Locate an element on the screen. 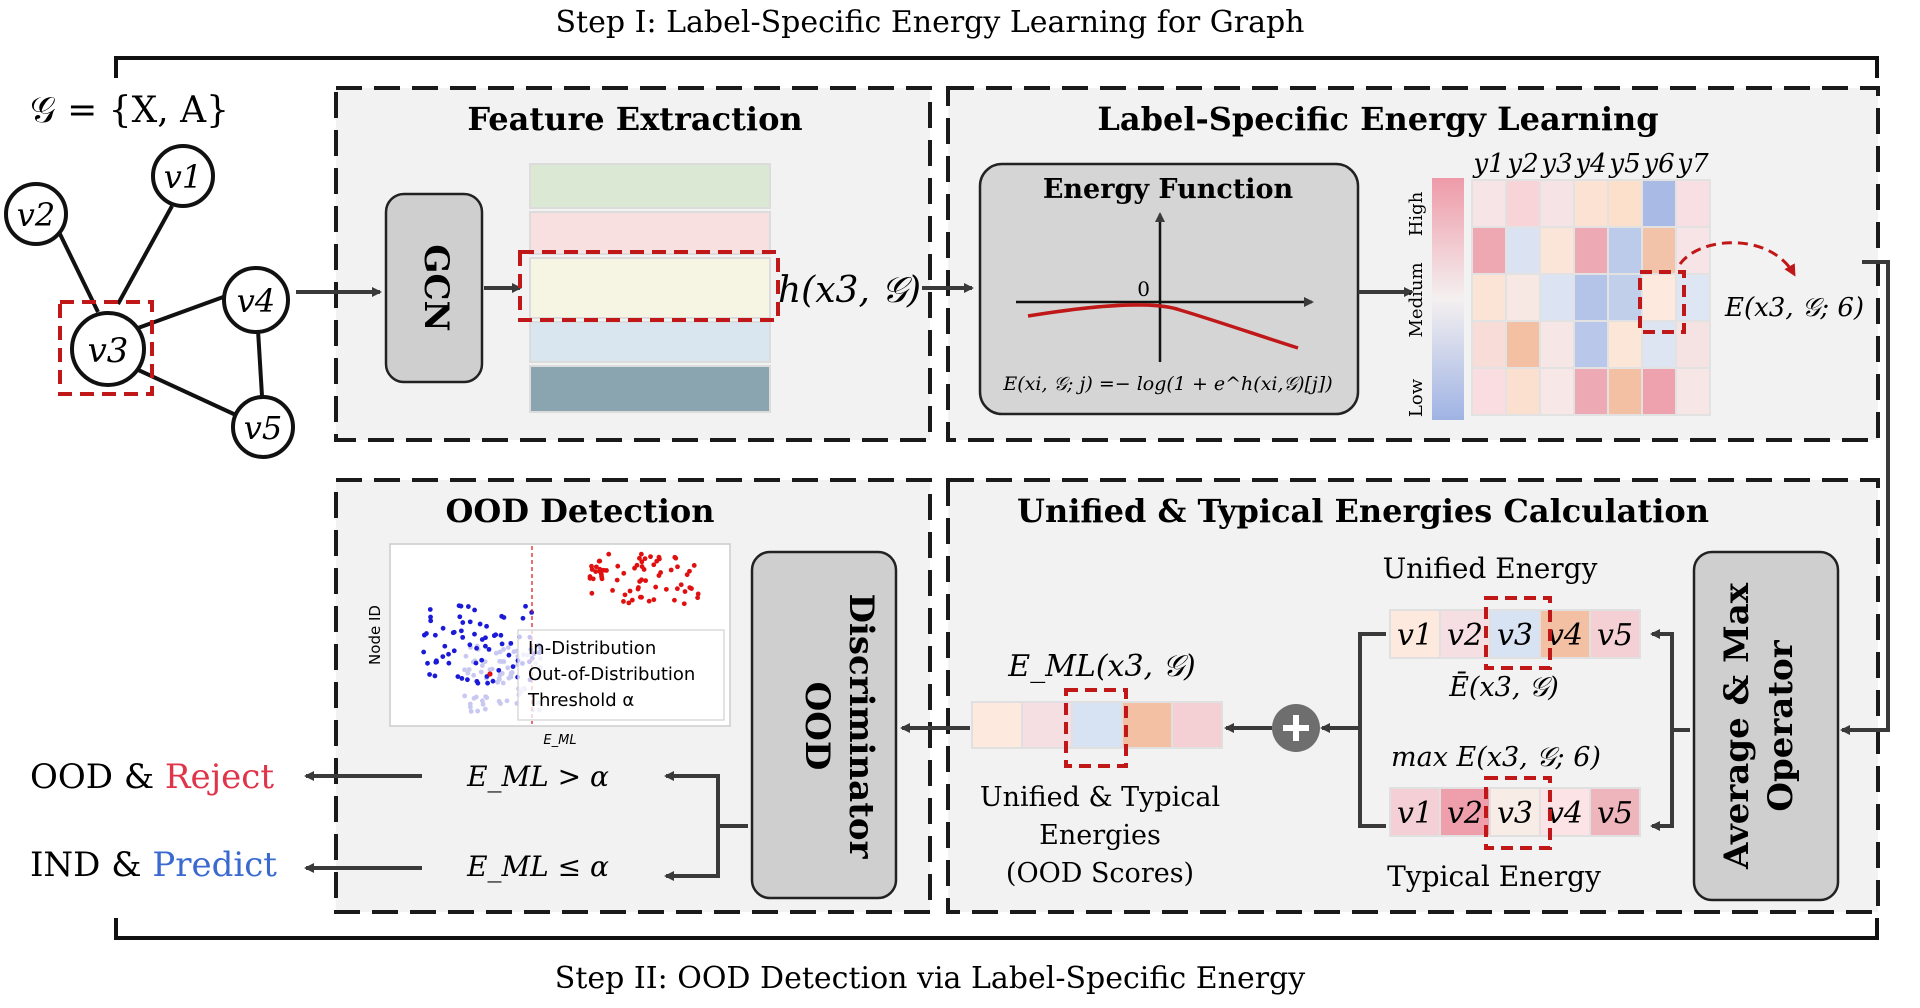 This screenshot has height=1008, width=1920. eml-label: E_ML(x3, 𝒢) is located at coordinates (1101, 666).